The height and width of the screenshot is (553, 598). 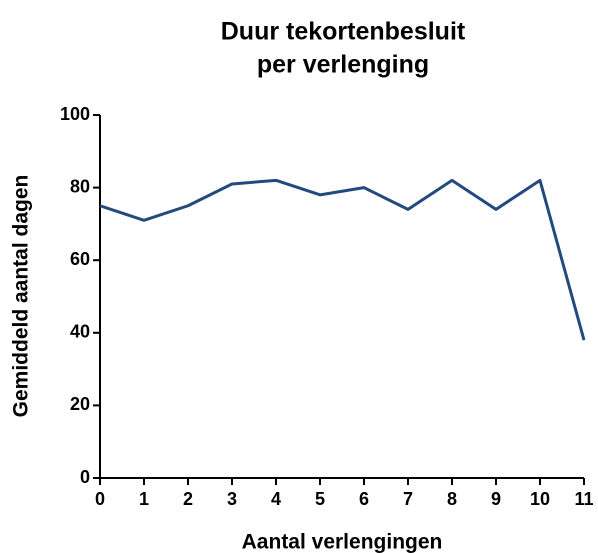 What do you see at coordinates (540, 499) in the screenshot?
I see `x-tick-label: 10` at bounding box center [540, 499].